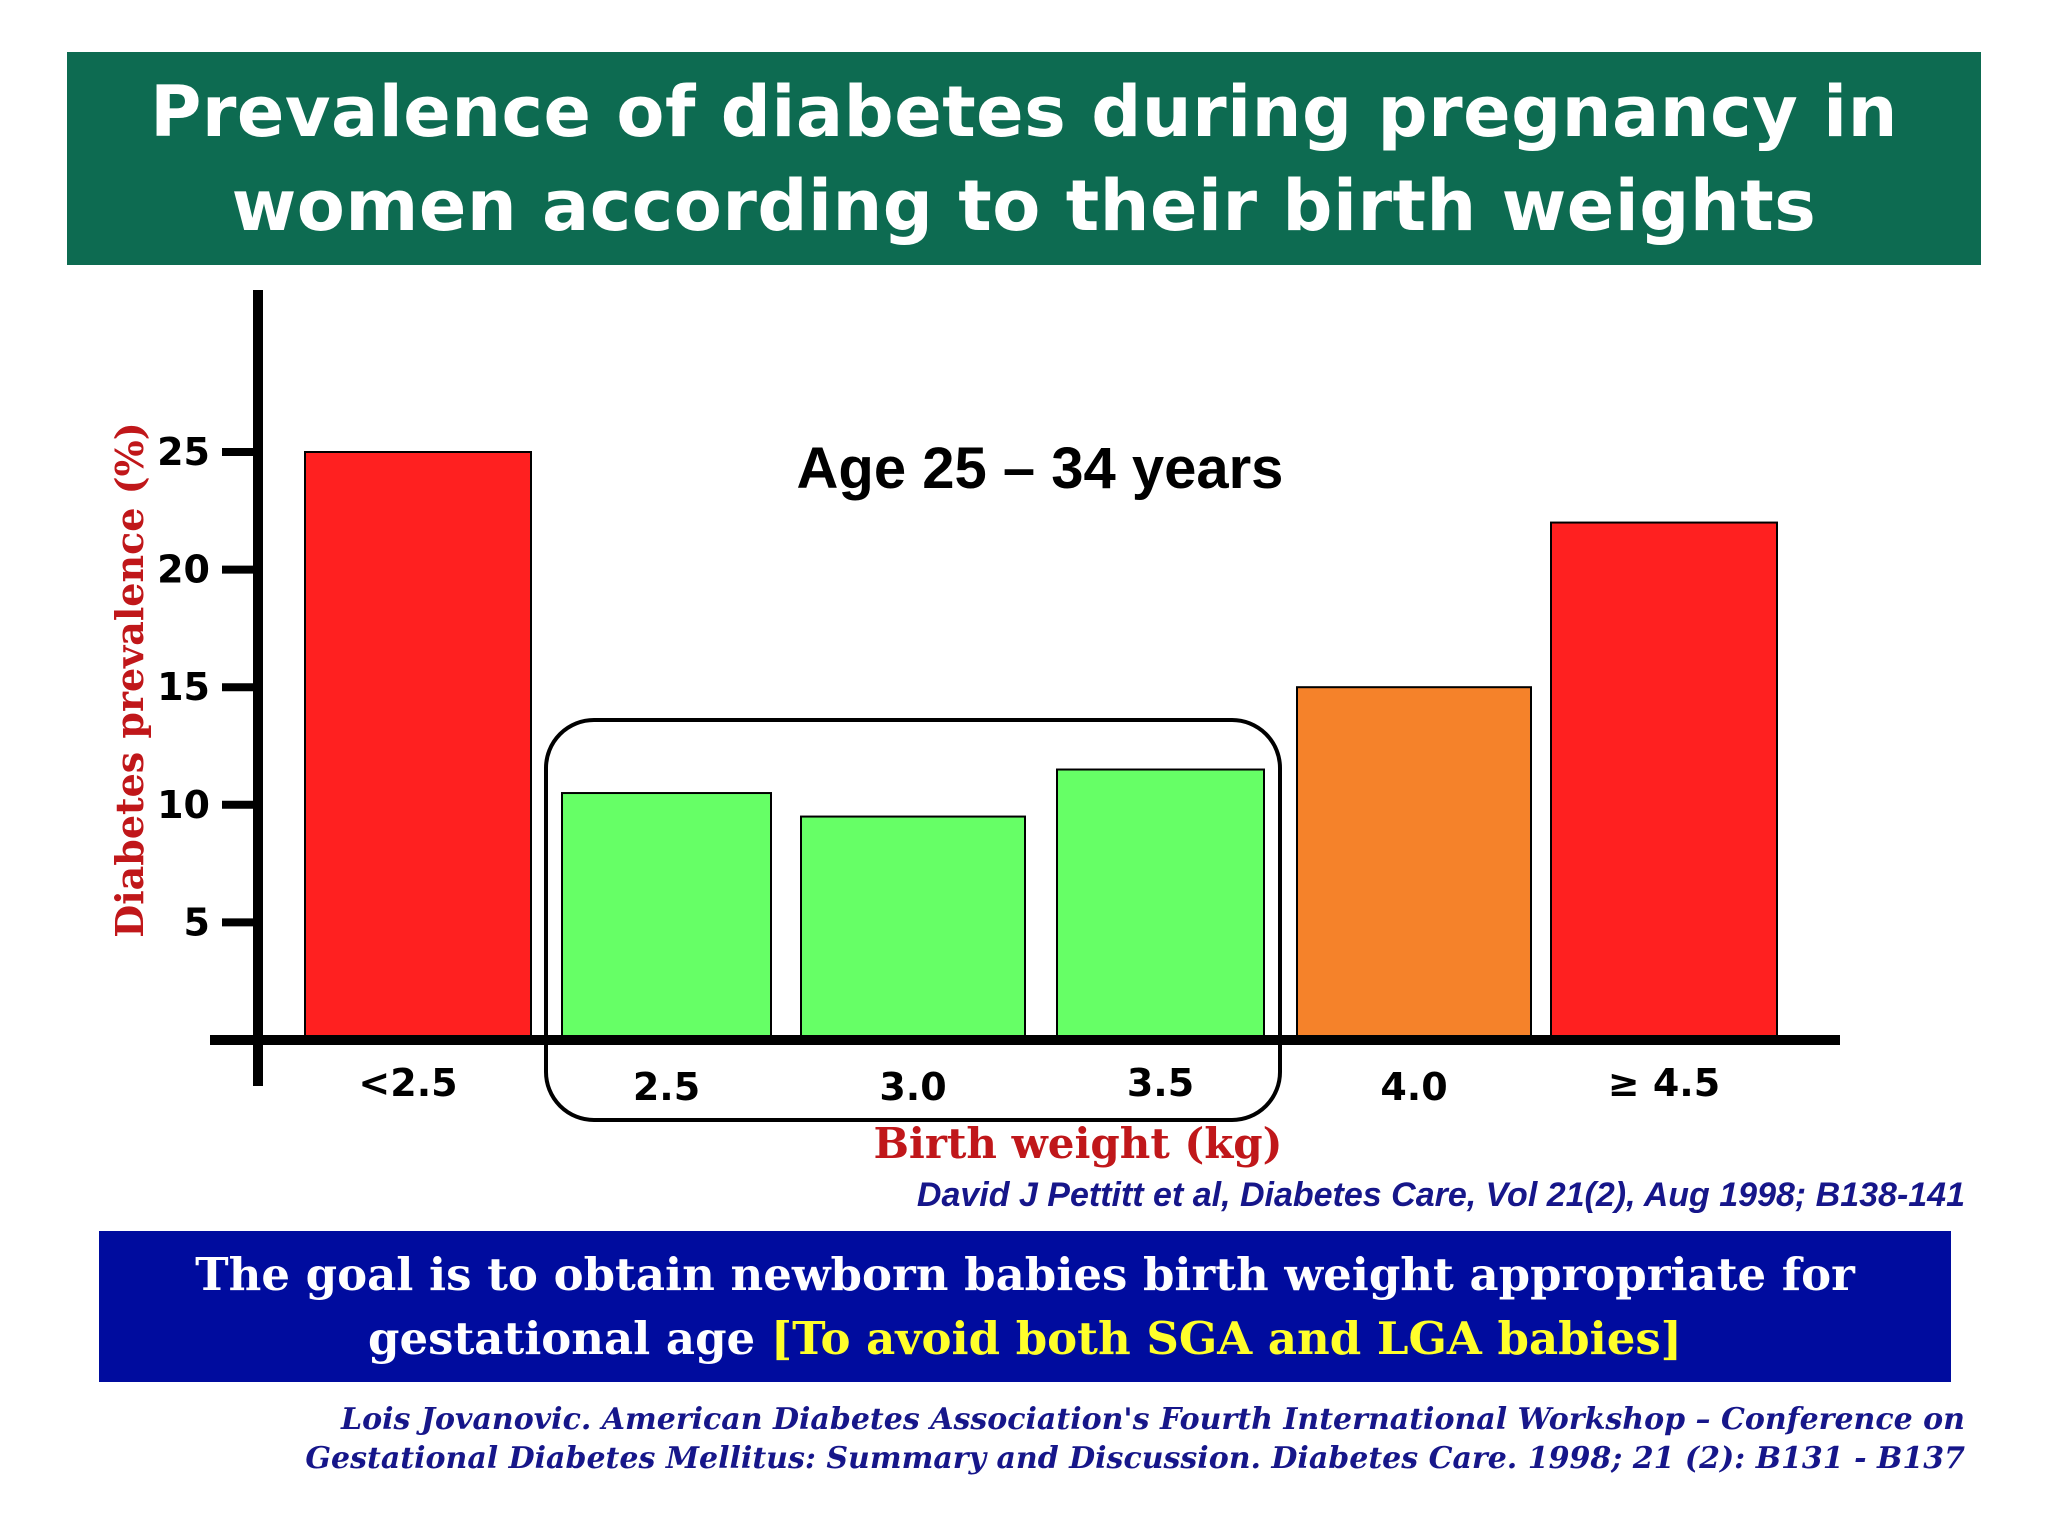 Image resolution: width=2048 pixels, height=1536 pixels. Describe the element at coordinates (1024, 205) in the screenshot. I see `title-line-2: women according to their birth weights` at that location.